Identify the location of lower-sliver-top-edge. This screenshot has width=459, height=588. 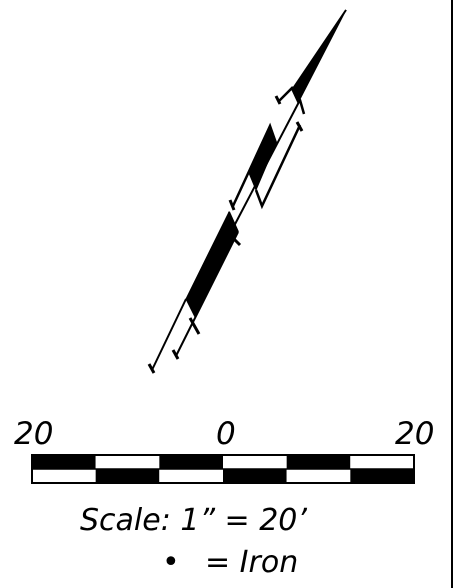
(233, 222).